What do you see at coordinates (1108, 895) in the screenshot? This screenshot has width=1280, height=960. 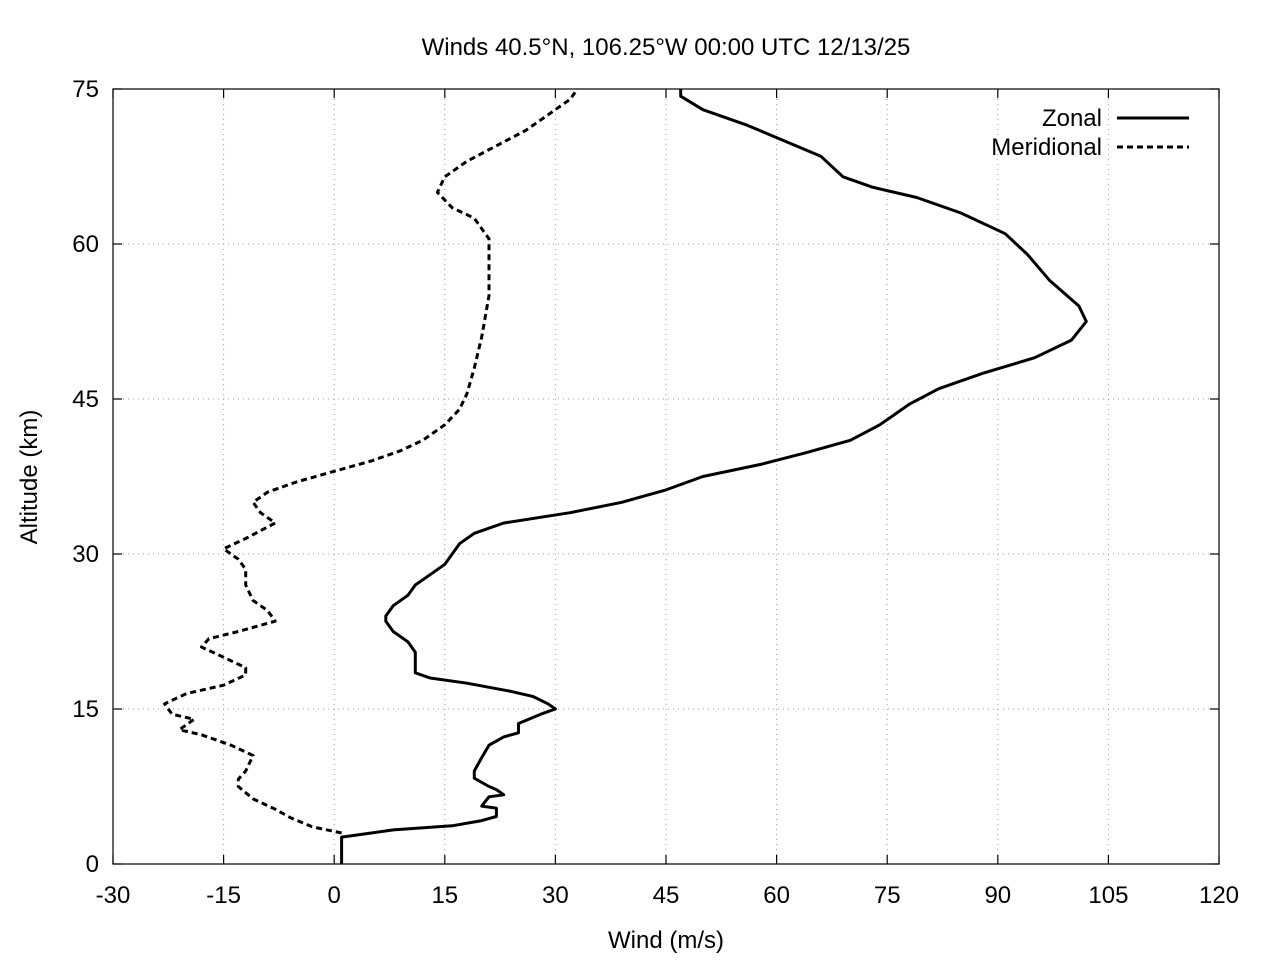 I see `x-tick-label: 105` at bounding box center [1108, 895].